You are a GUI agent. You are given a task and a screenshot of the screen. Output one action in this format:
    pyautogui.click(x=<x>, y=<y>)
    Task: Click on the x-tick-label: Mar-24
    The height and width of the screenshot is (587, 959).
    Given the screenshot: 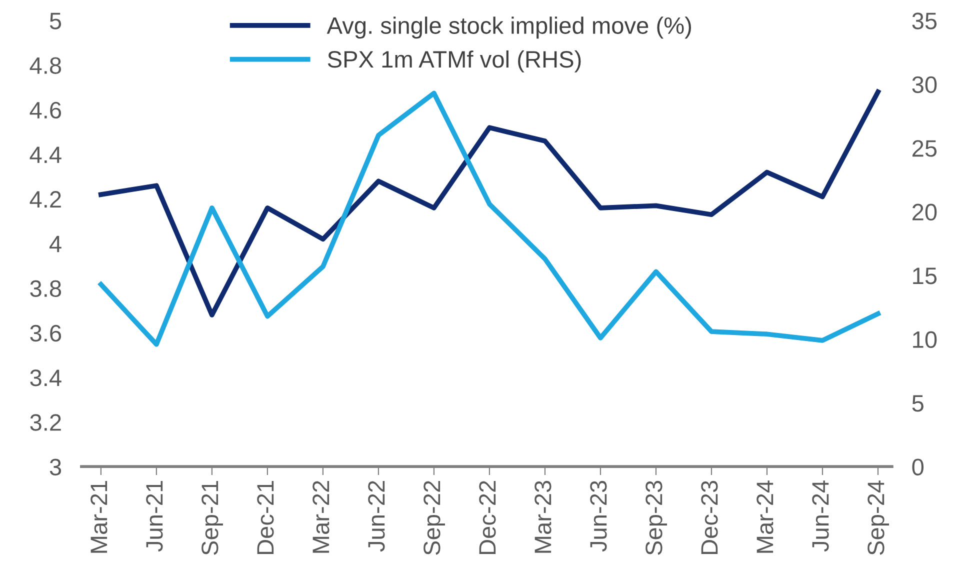 What is the action you would take?
    pyautogui.click(x=765, y=516)
    